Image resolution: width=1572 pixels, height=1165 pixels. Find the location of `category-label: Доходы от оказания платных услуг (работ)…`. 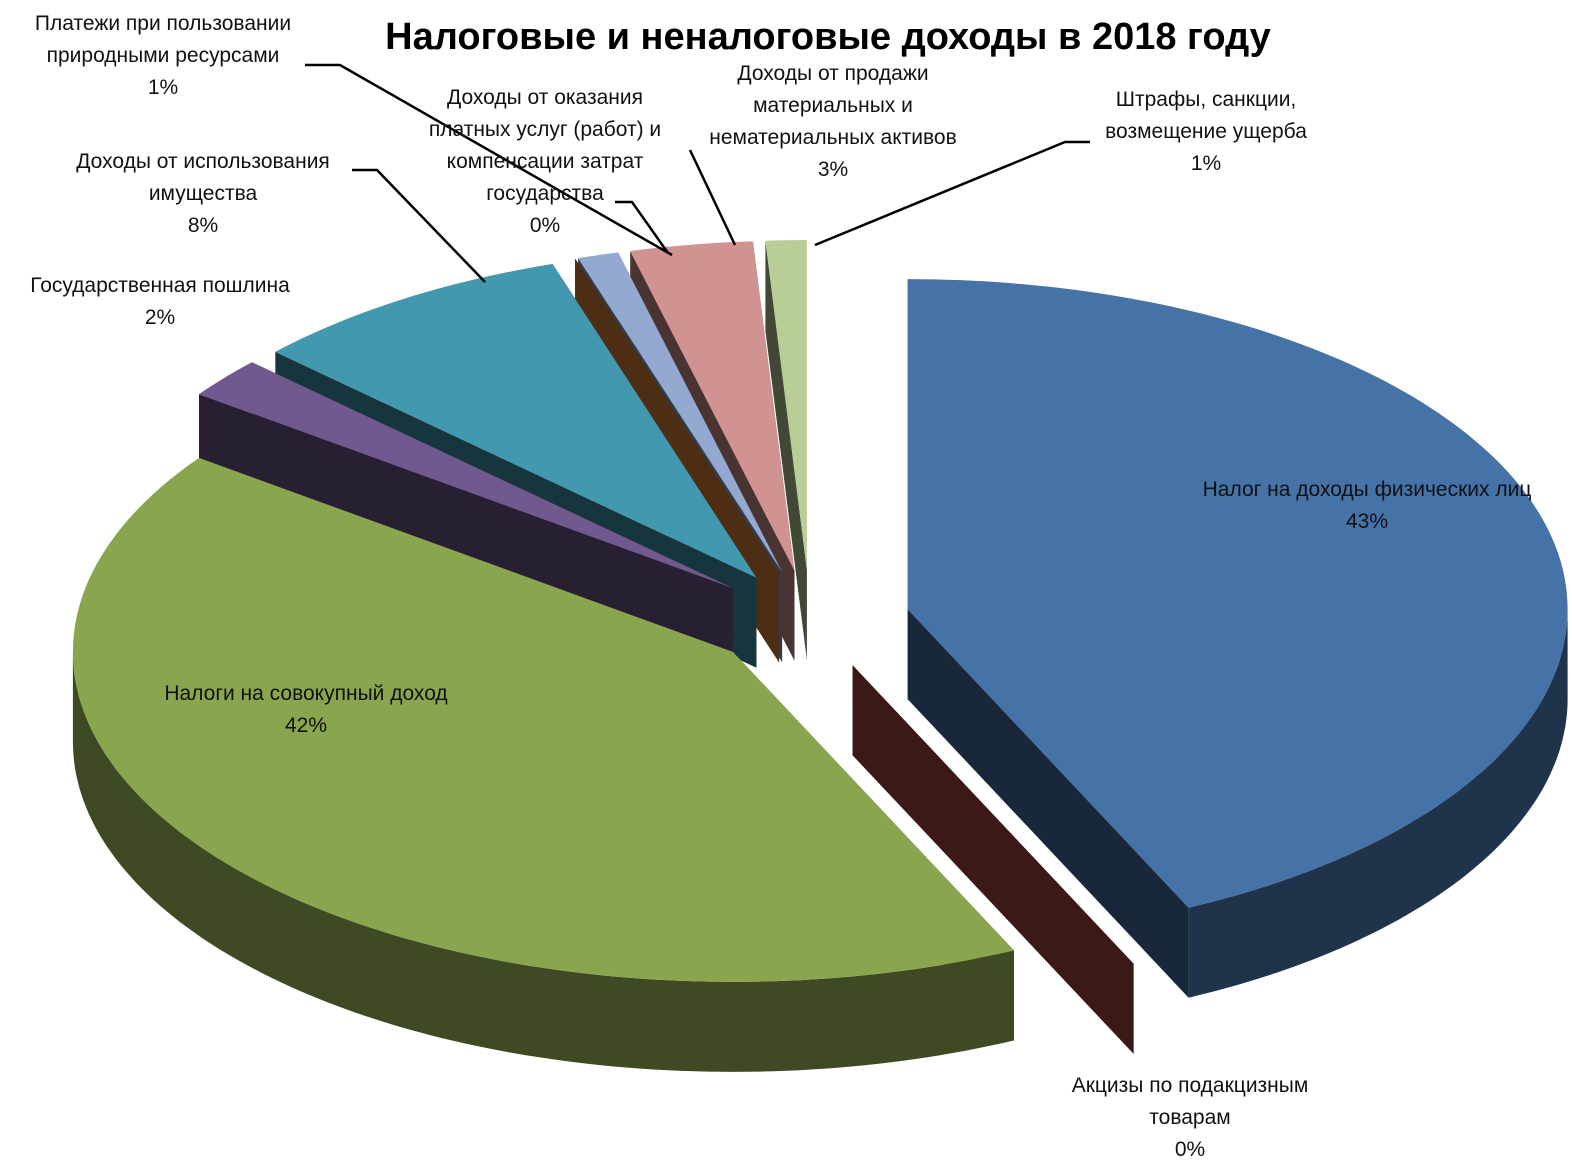

category-label: Доходы от оказания платных услуг (работ)… is located at coordinates (545, 145).